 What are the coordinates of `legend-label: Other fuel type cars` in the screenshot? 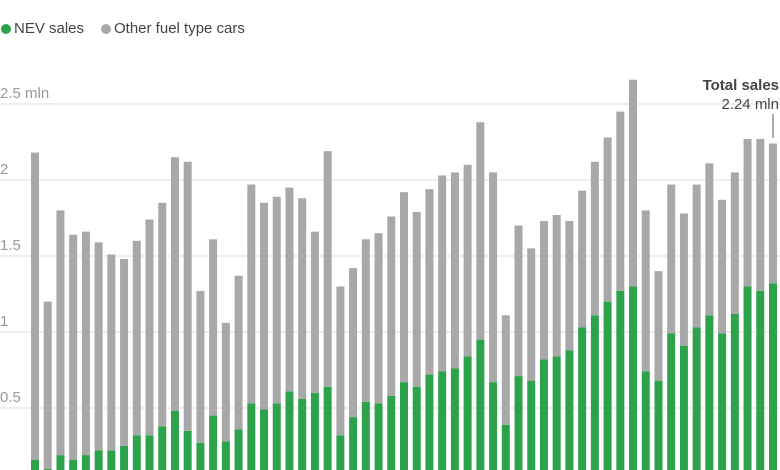 It's located at (179, 28).